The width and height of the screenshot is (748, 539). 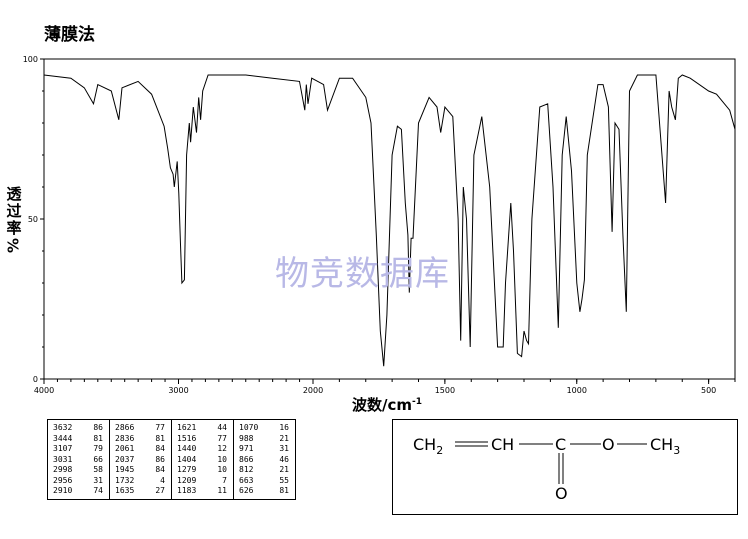 I want to click on x-tick-label: 500, so click(x=708, y=390).